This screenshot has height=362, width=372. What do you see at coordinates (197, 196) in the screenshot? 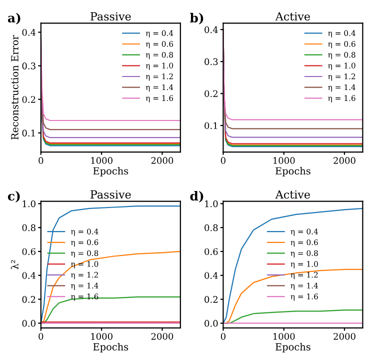
I see `text: d)` at bounding box center [197, 196].